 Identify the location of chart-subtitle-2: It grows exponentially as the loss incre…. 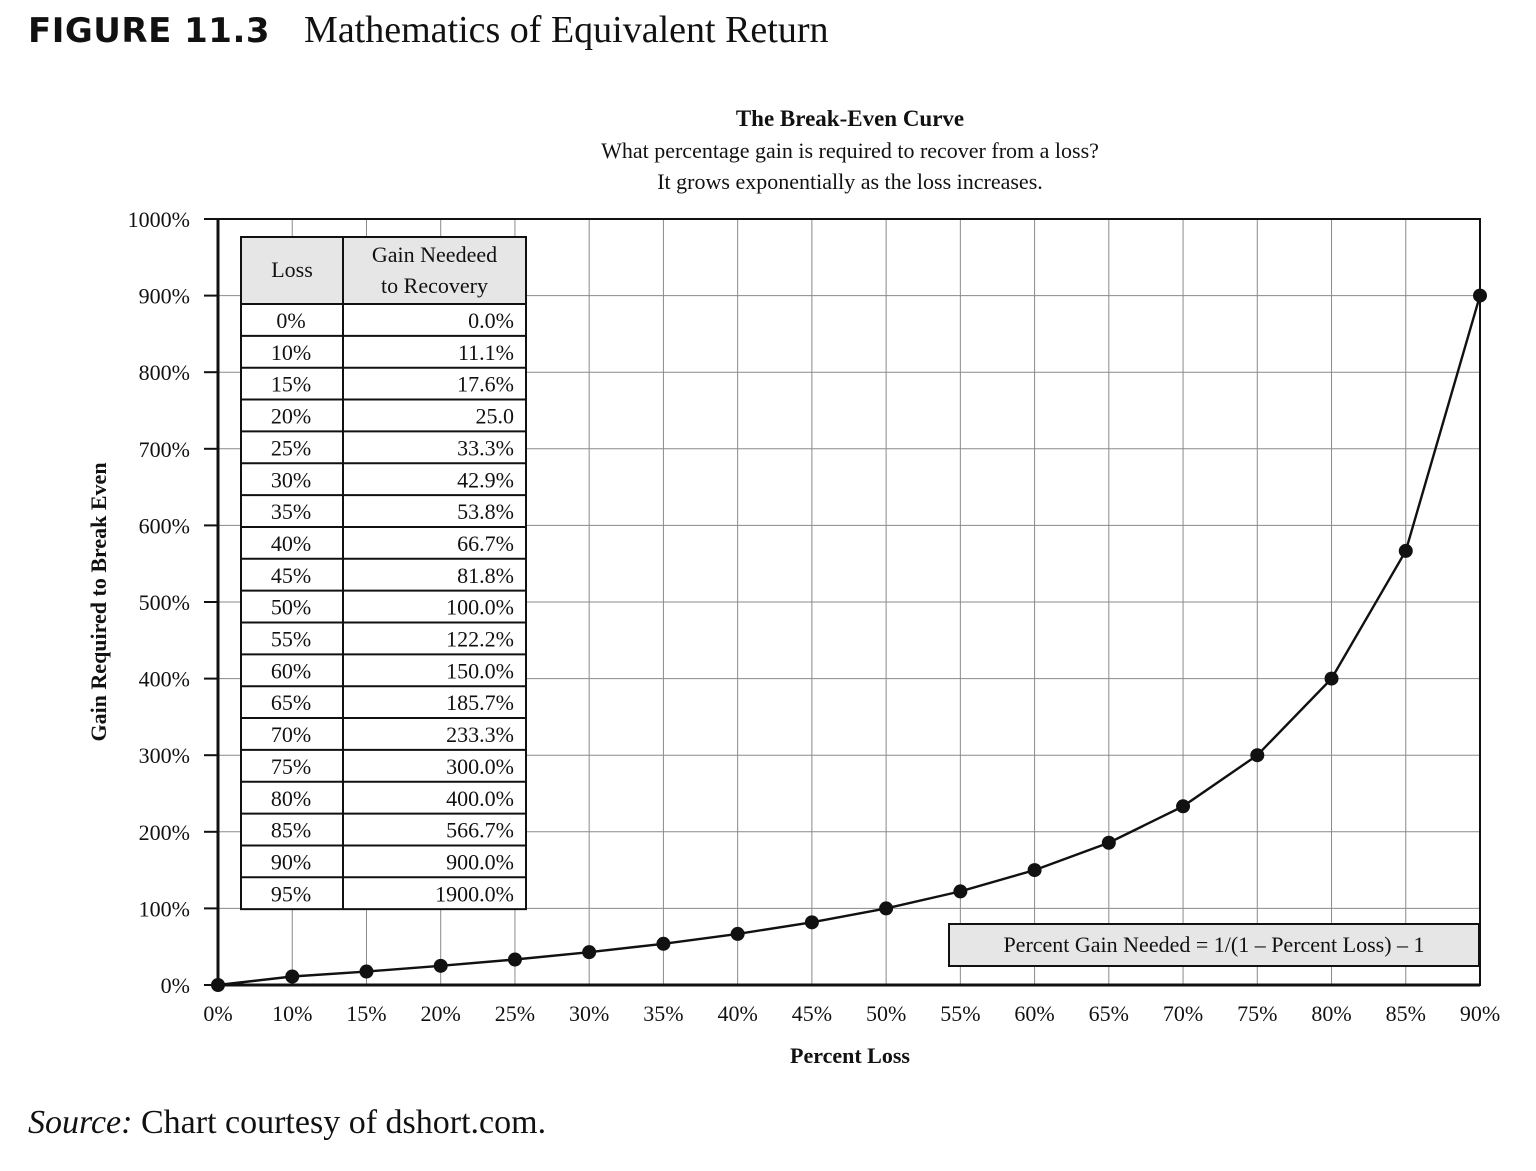
(850, 181).